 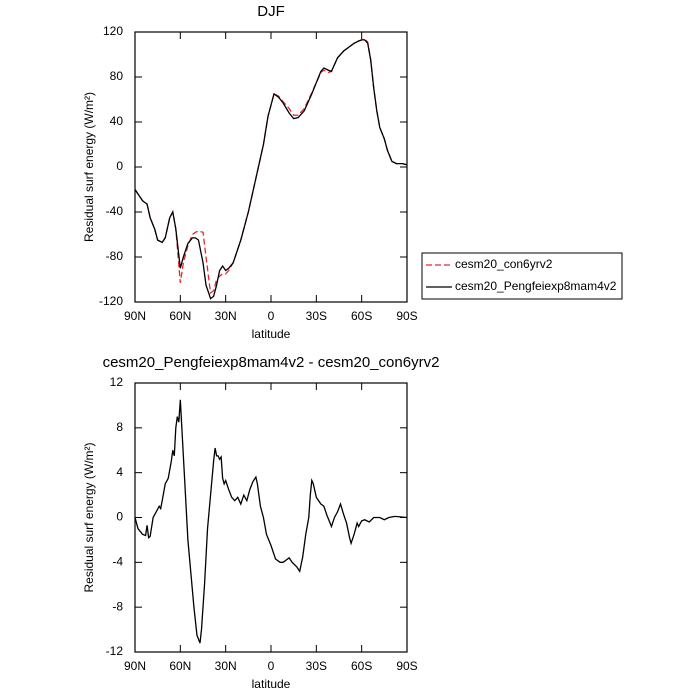 I want to click on y-tick-label: 8, so click(x=119, y=427).